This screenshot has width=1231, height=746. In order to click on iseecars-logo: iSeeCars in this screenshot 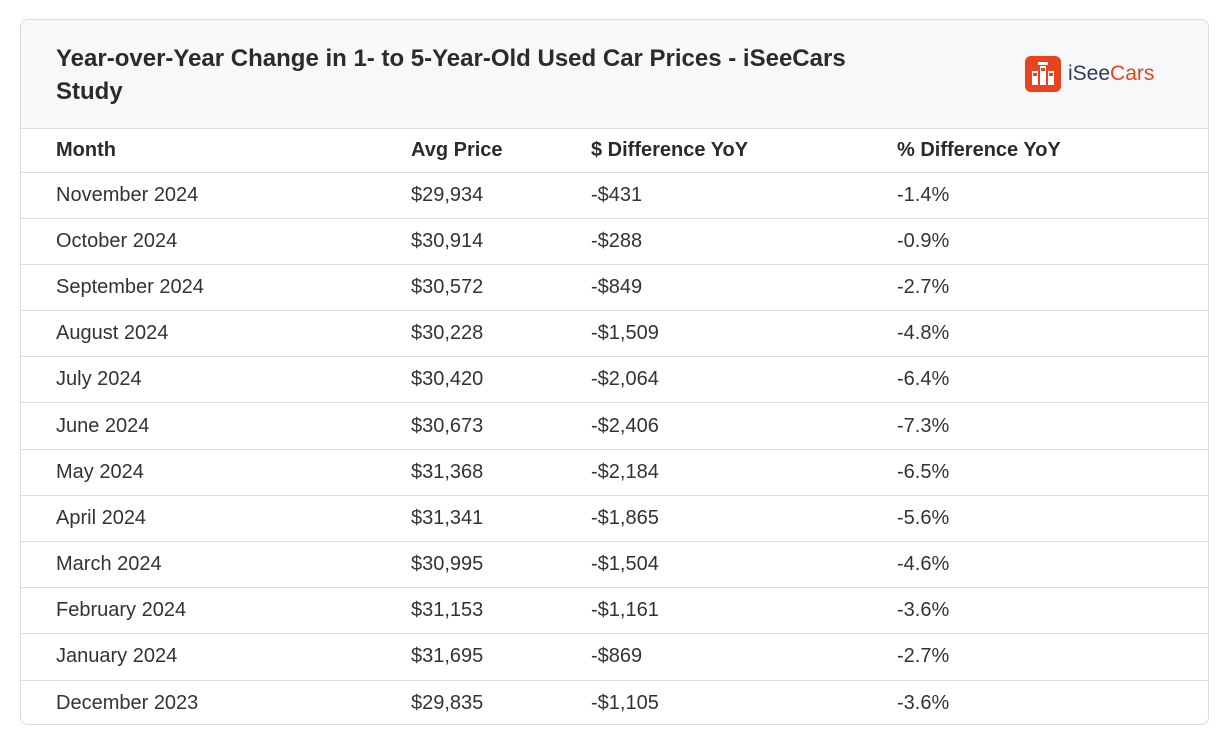, I will do `click(1089, 74)`.